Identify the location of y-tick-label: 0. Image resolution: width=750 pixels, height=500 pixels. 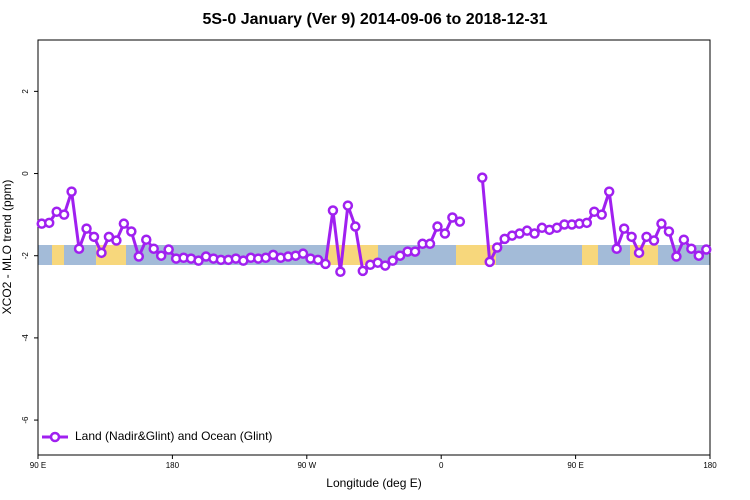
(25, 173).